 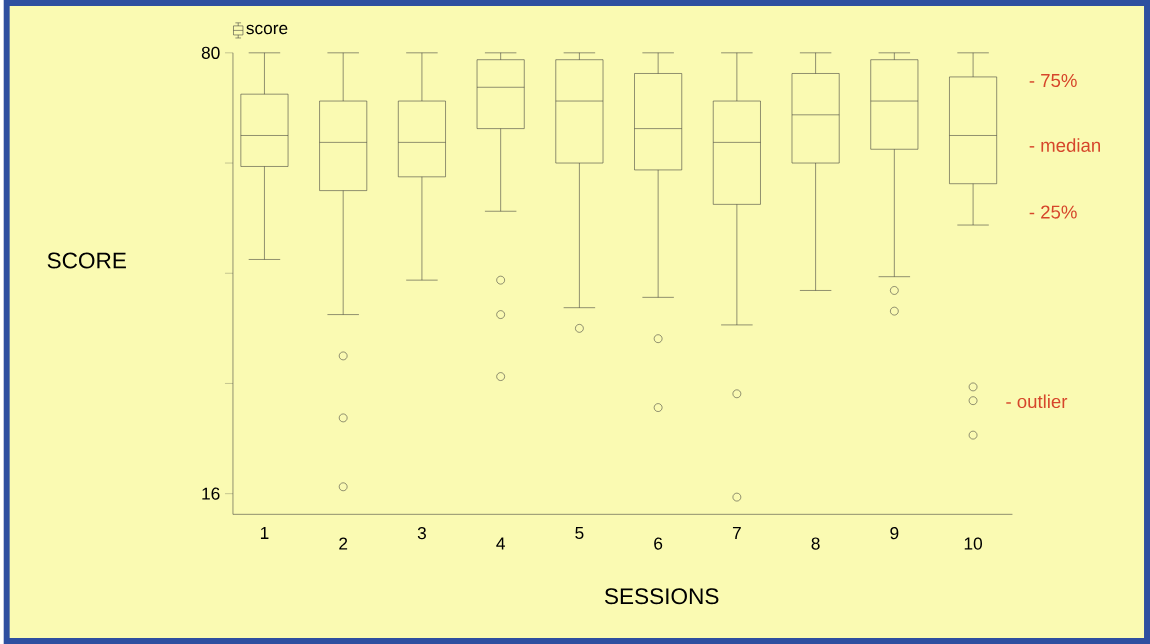 I want to click on y-tick-label: 80, so click(x=210, y=52).